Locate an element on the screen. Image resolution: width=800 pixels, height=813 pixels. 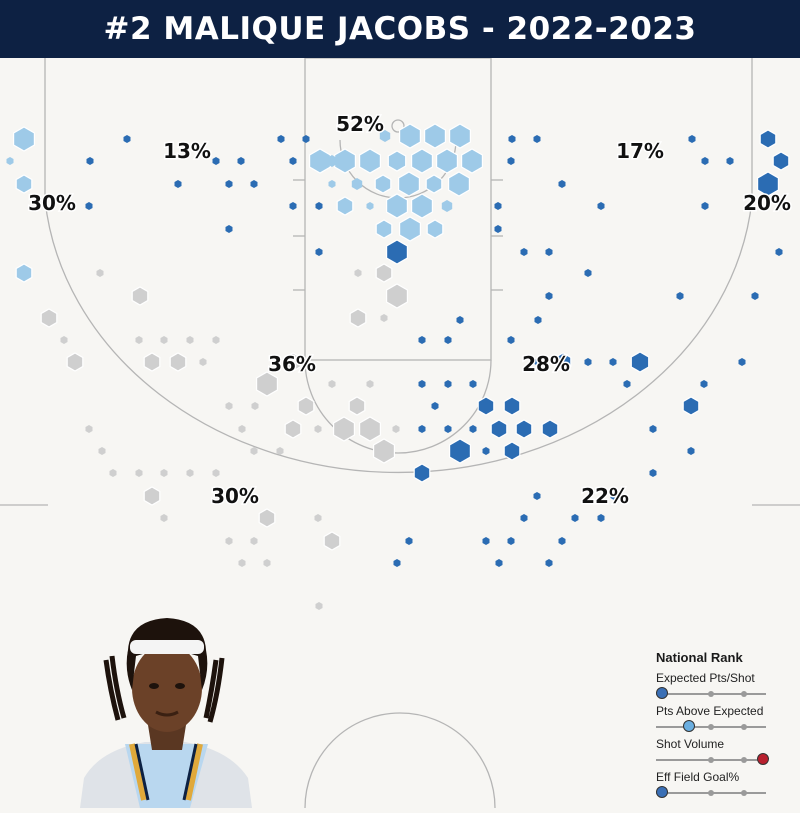
legend-metric: Pts Above Expected is located at coordinates (726, 720).